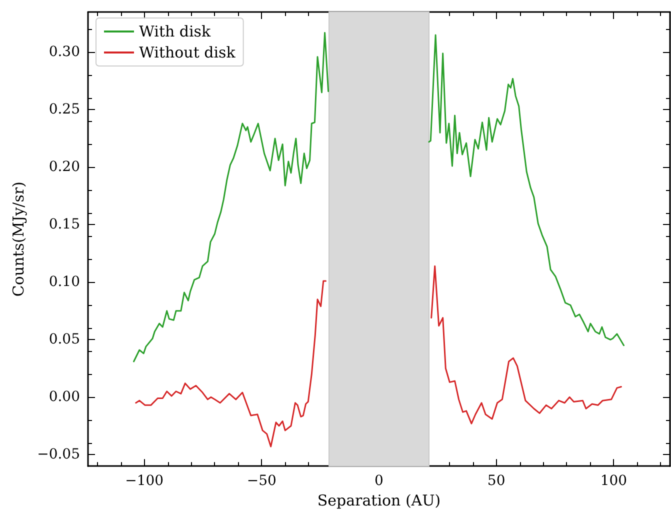  I want to click on x-tick-label: 50, so click(496, 481).